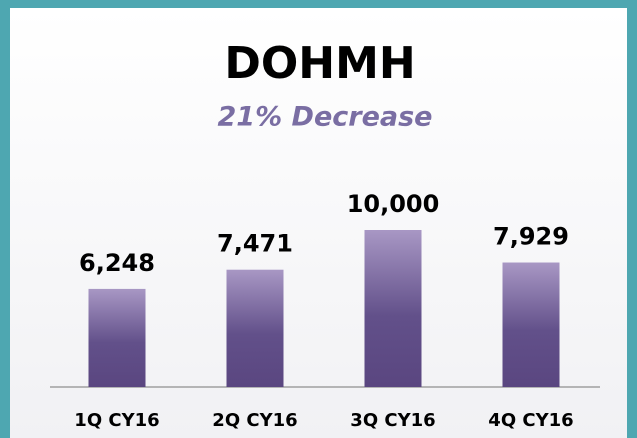 The height and width of the screenshot is (438, 637). What do you see at coordinates (255, 244) in the screenshot?
I see `value-label: 7,471` at bounding box center [255, 244].